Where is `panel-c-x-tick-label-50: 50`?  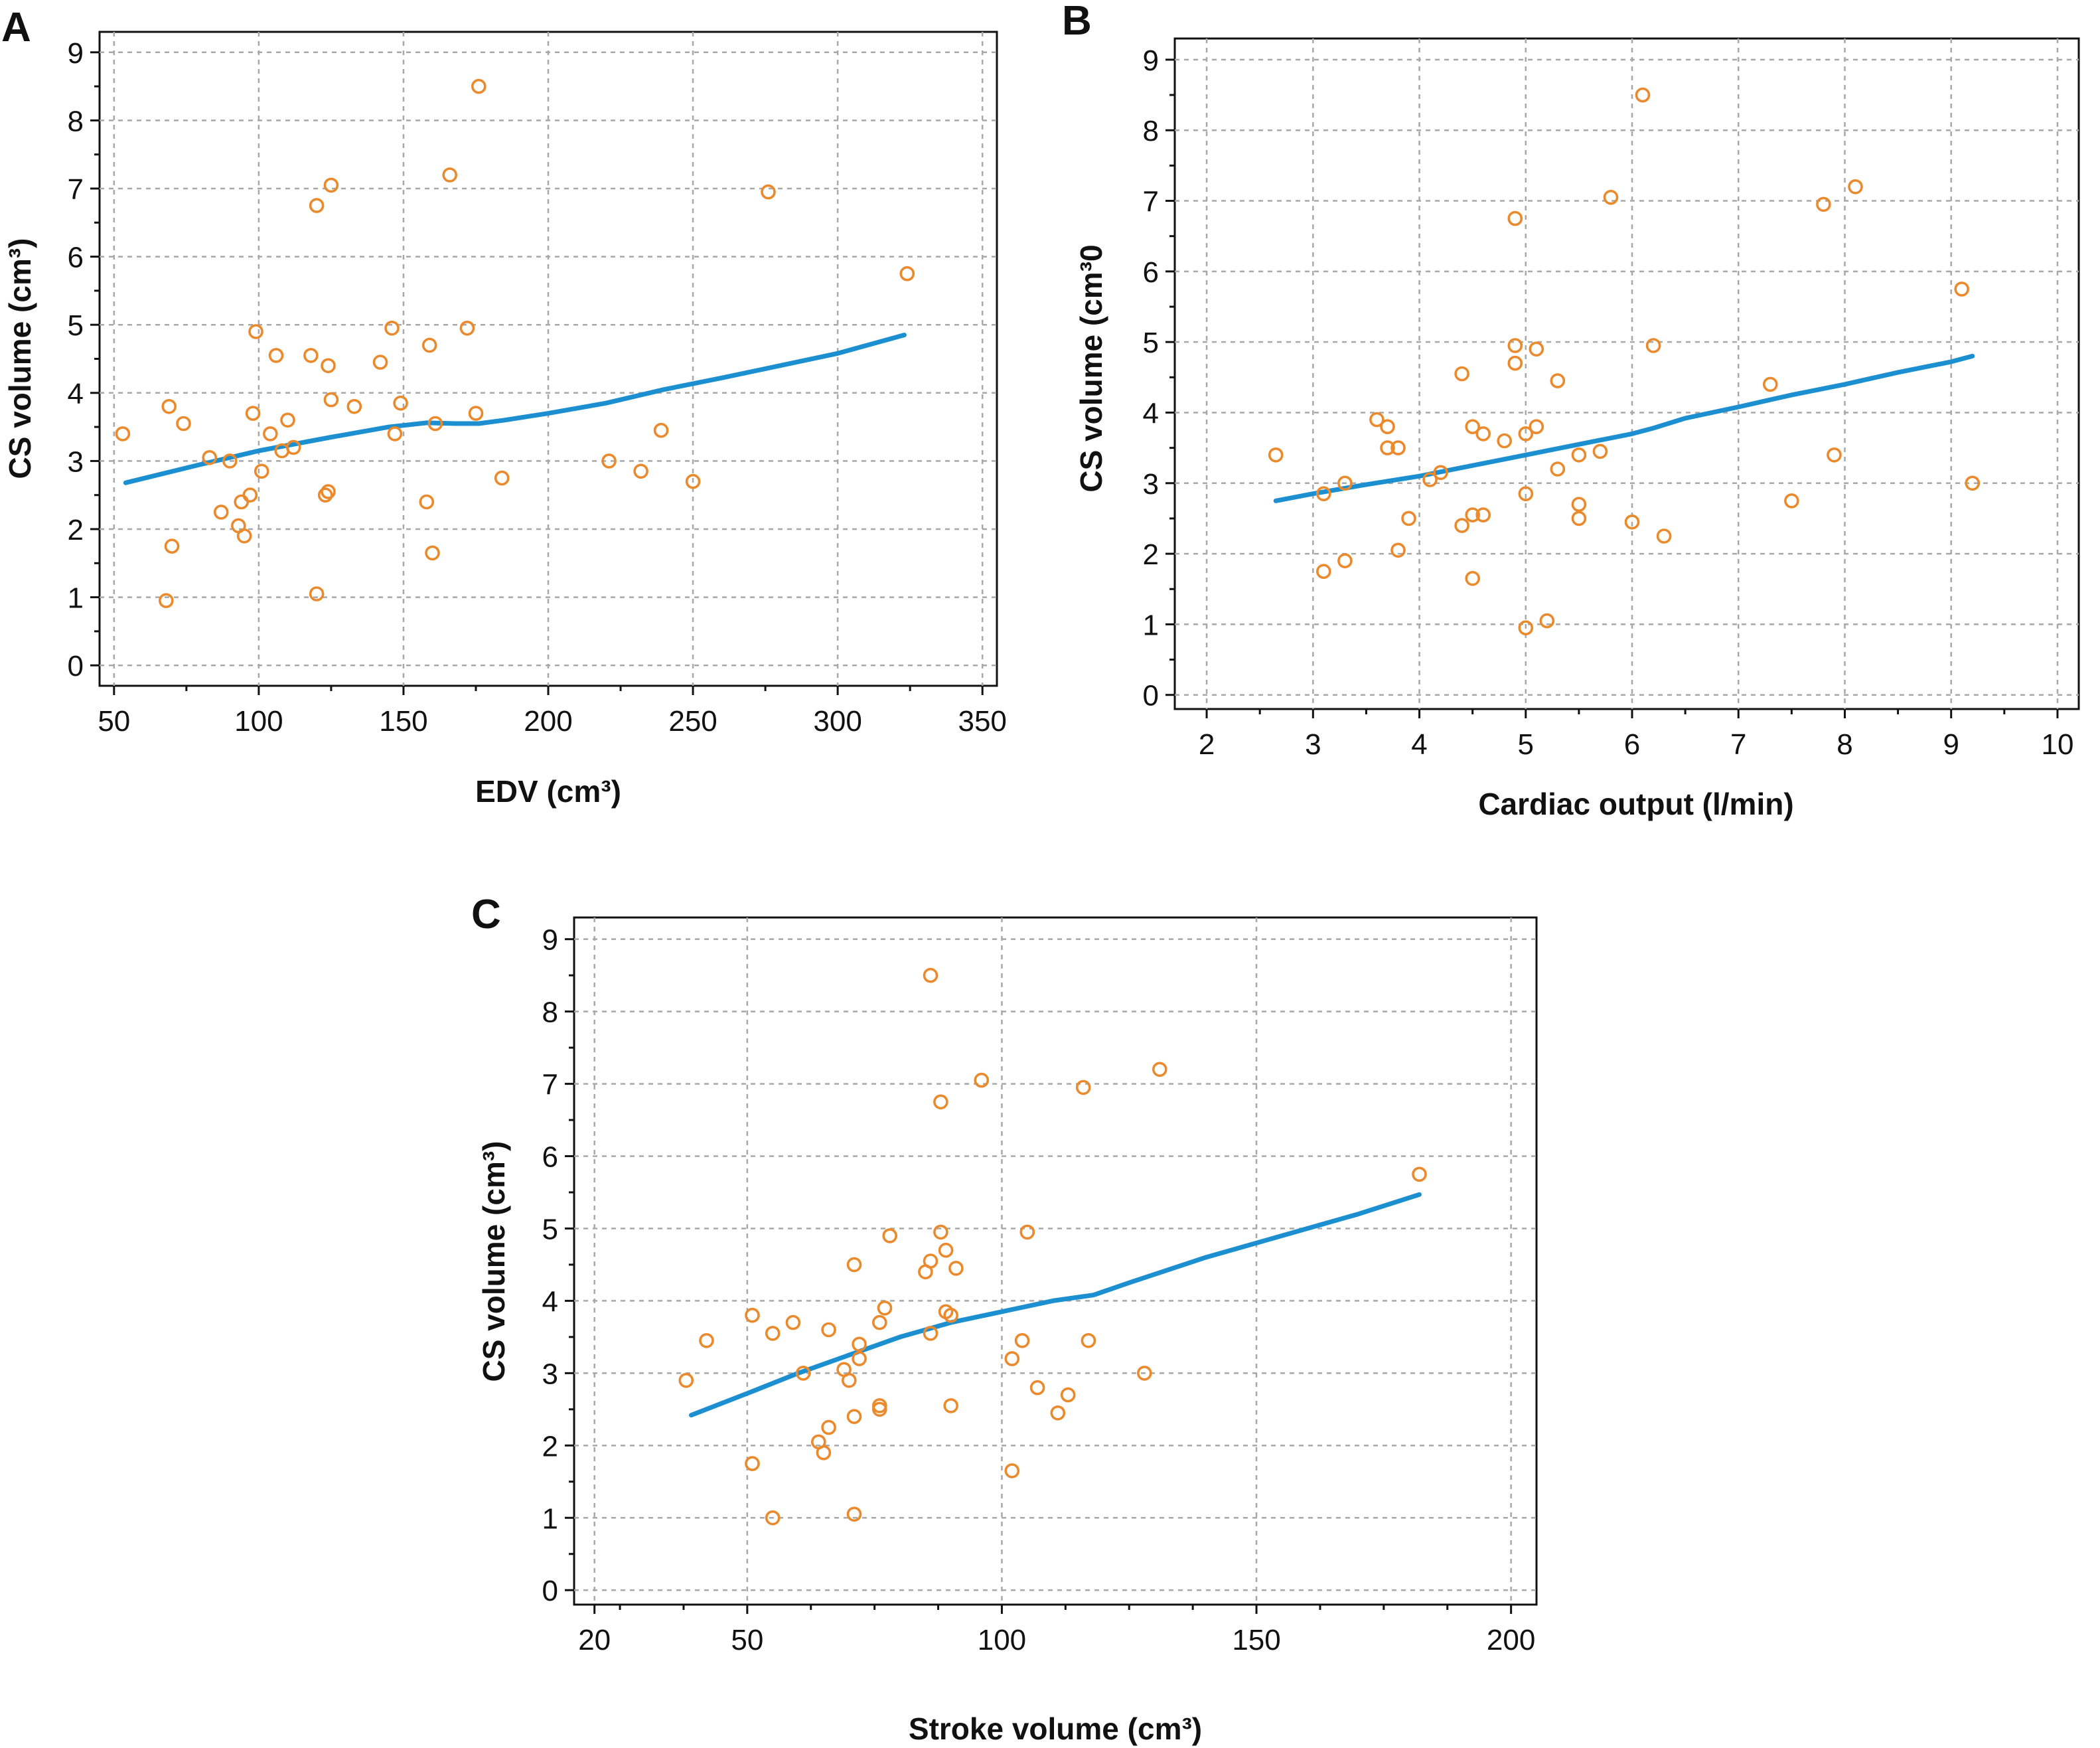
panel-c-x-tick-label-50: 50 is located at coordinates (747, 1640).